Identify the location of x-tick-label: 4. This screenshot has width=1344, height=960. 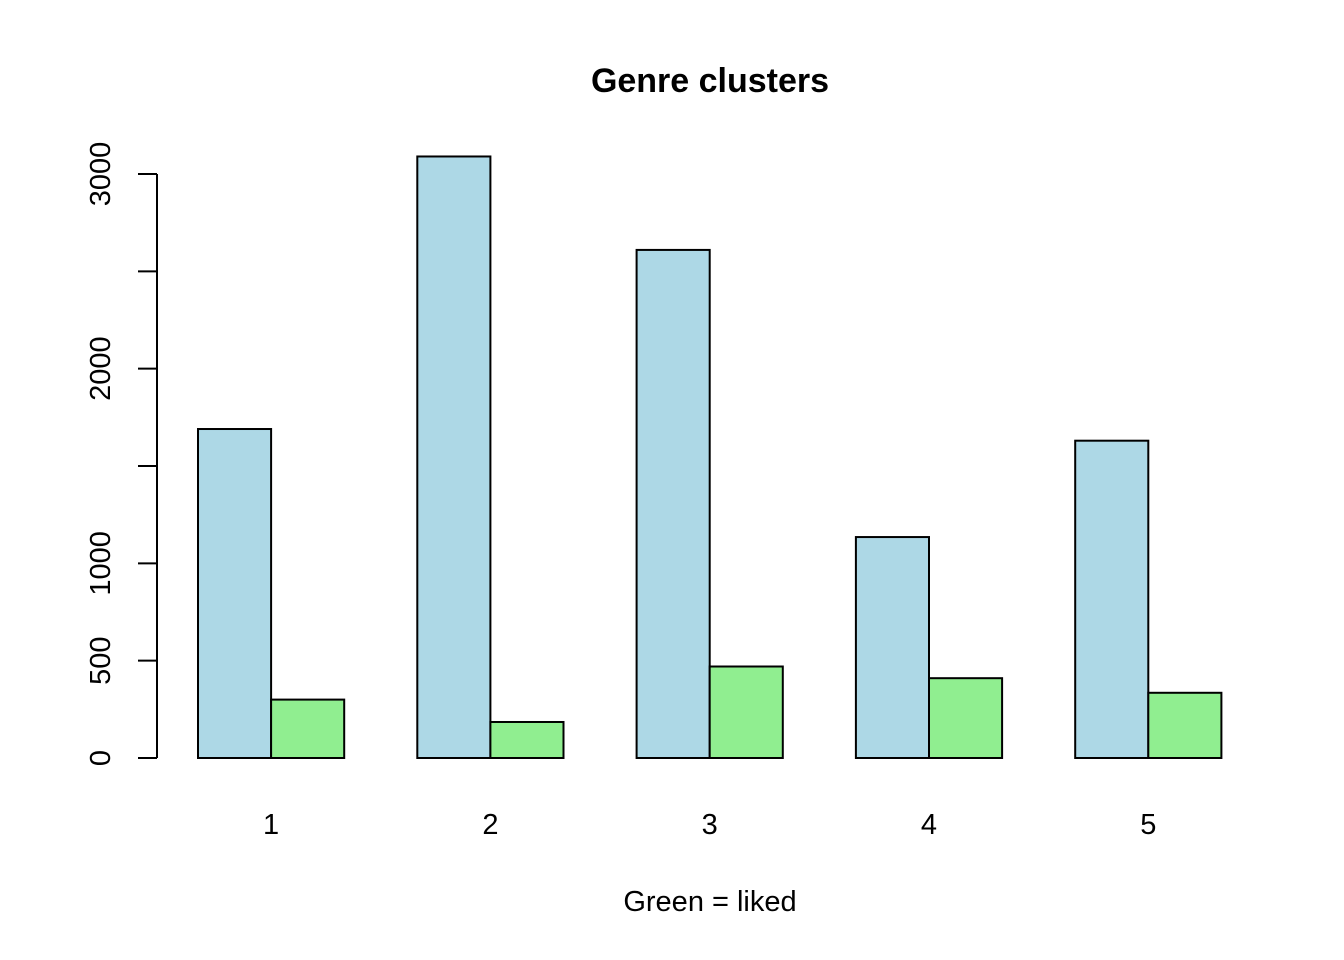
(929, 825).